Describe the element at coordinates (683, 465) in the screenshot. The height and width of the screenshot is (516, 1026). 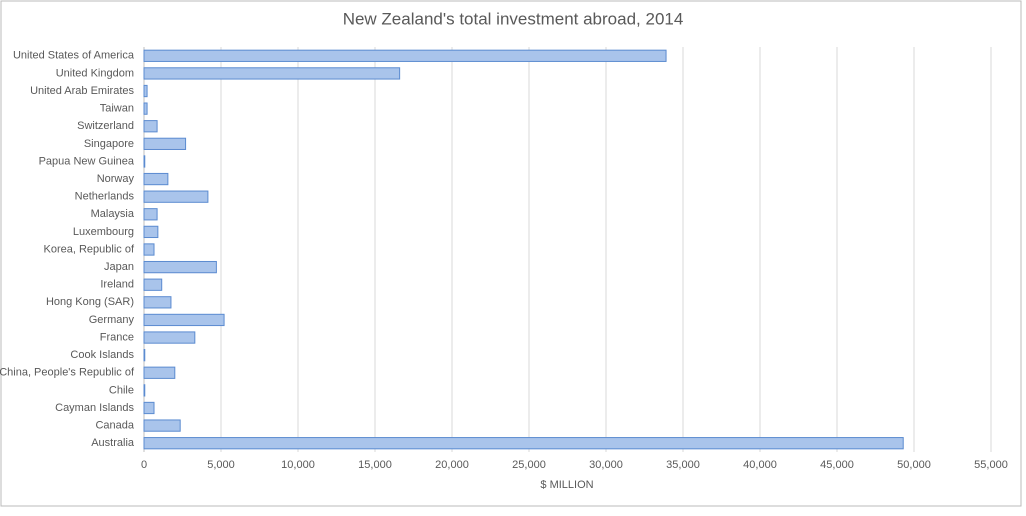
I see `x-tick-label: 35,000` at that location.